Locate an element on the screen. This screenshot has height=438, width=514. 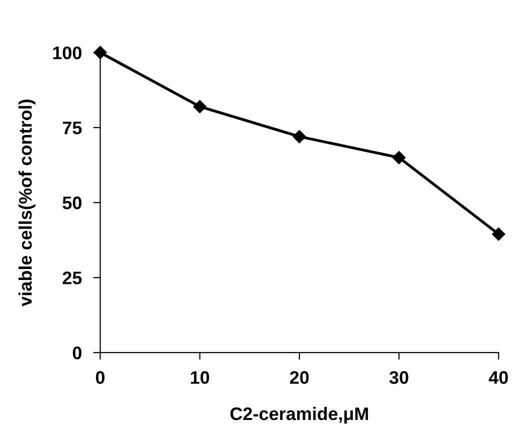
x-tick-label: 20 is located at coordinates (299, 377).